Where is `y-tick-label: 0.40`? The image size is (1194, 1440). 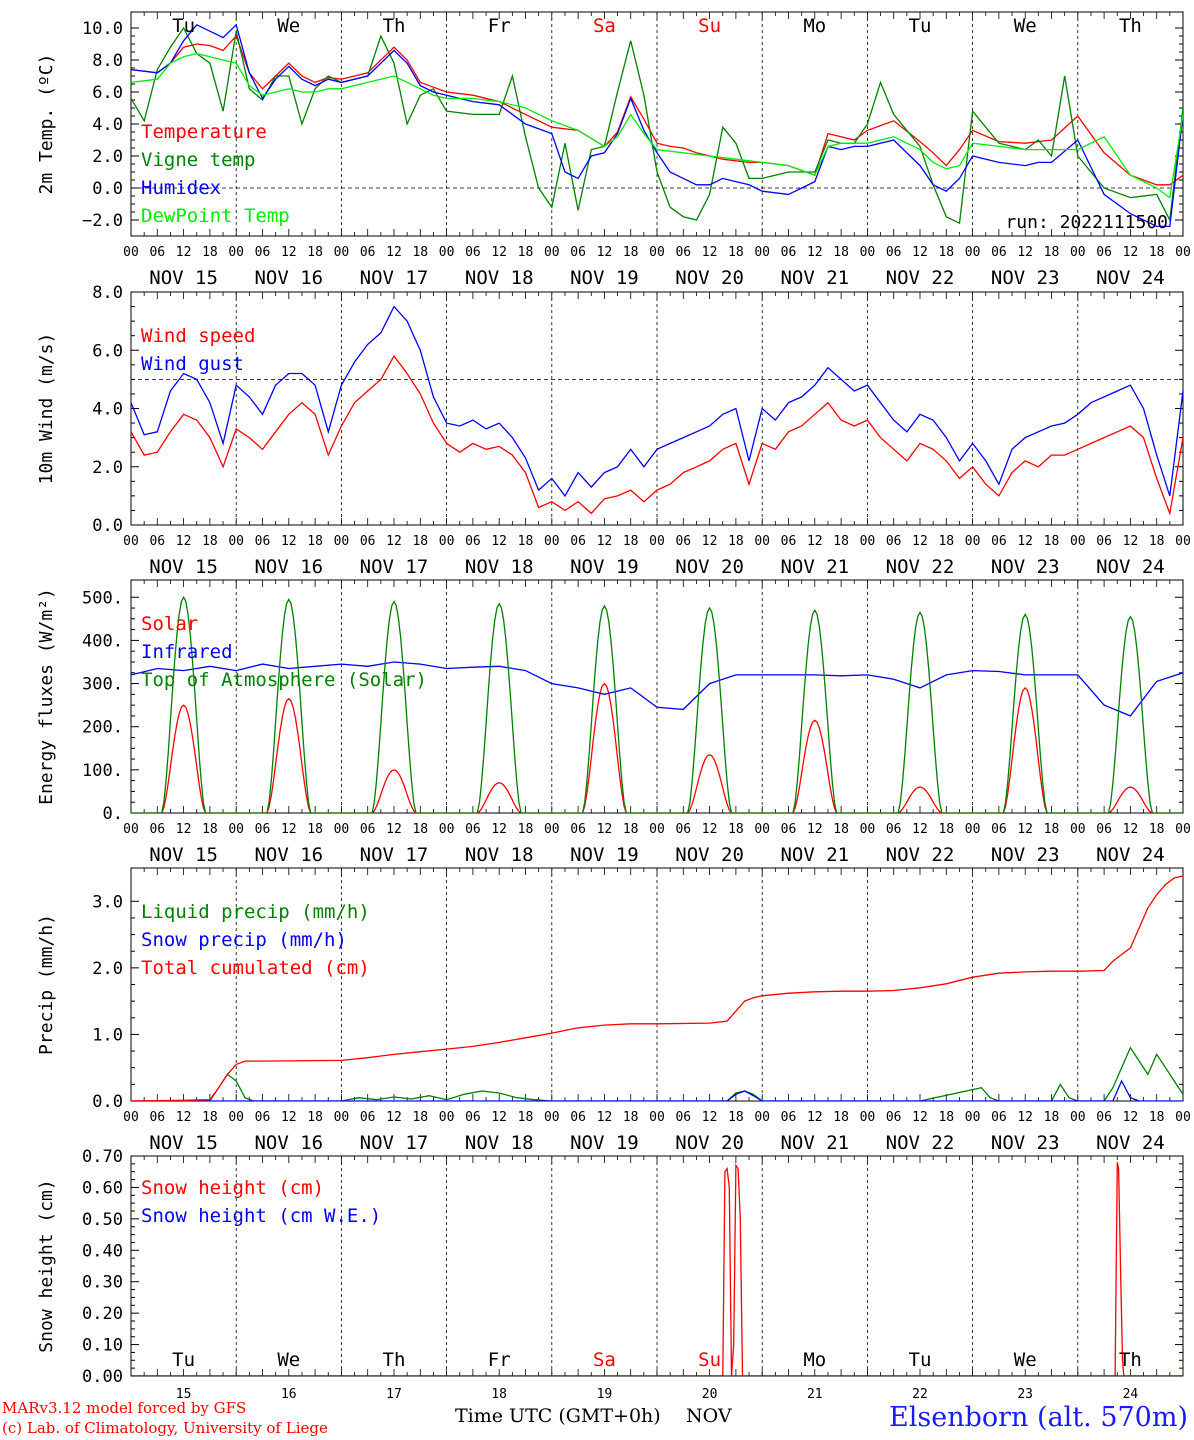
y-tick-label: 0.40 is located at coordinates (102, 1251).